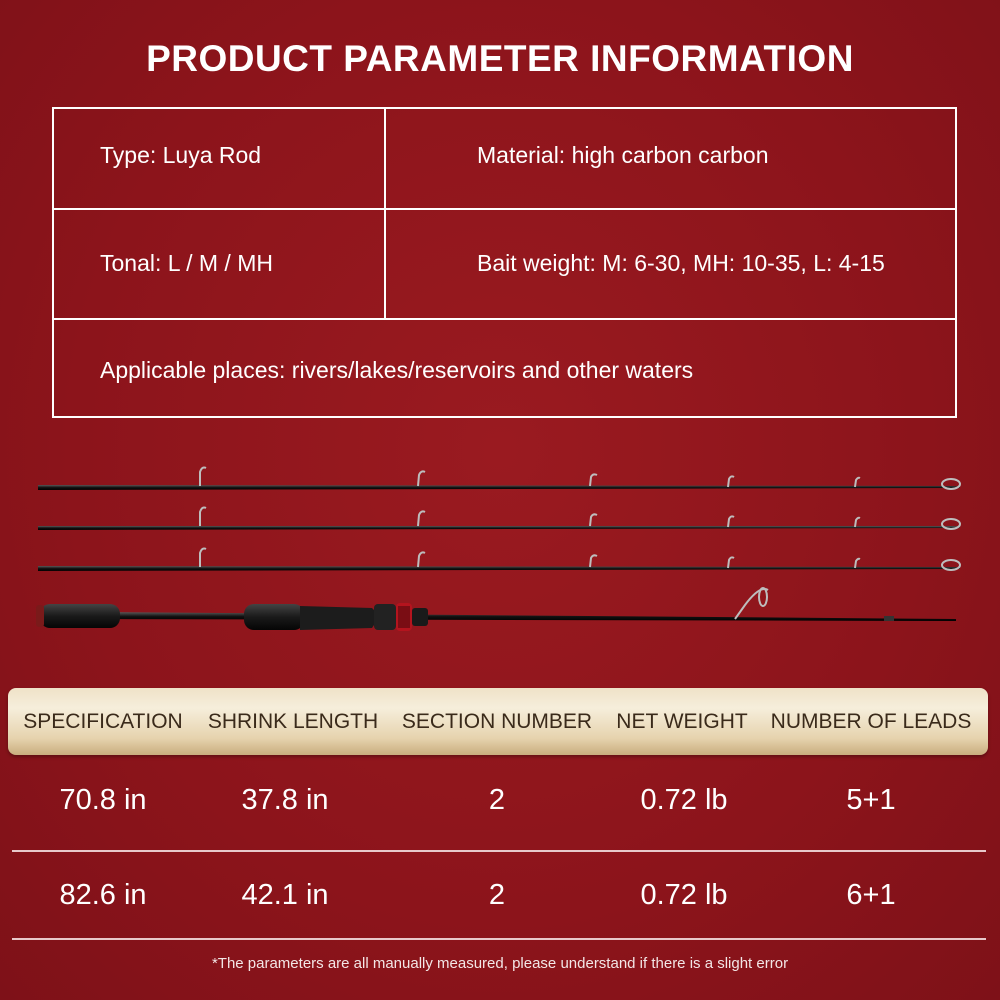  What do you see at coordinates (682, 721) in the screenshot?
I see `header-net-weight: NET WEIGHT` at bounding box center [682, 721].